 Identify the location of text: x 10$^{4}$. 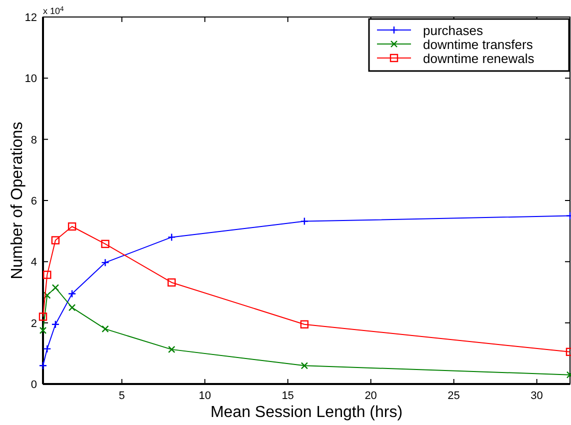
(53, 11).